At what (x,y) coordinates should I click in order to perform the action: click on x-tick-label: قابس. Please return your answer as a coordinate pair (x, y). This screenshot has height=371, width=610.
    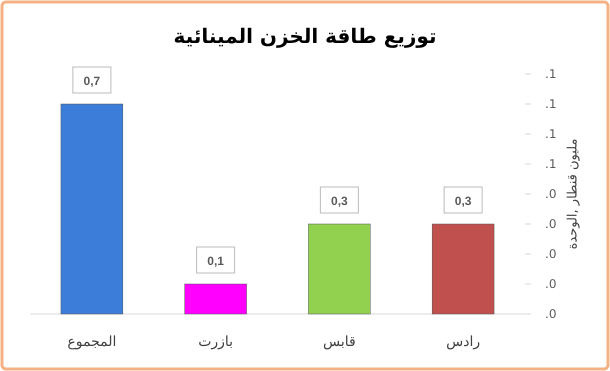
    Looking at the image, I should click on (339, 342).